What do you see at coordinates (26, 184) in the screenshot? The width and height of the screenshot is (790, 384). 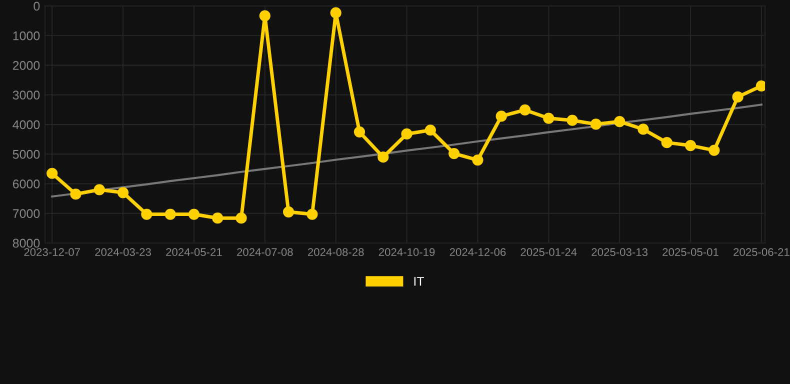 I see `y-tick-label: 6000` at bounding box center [26, 184].